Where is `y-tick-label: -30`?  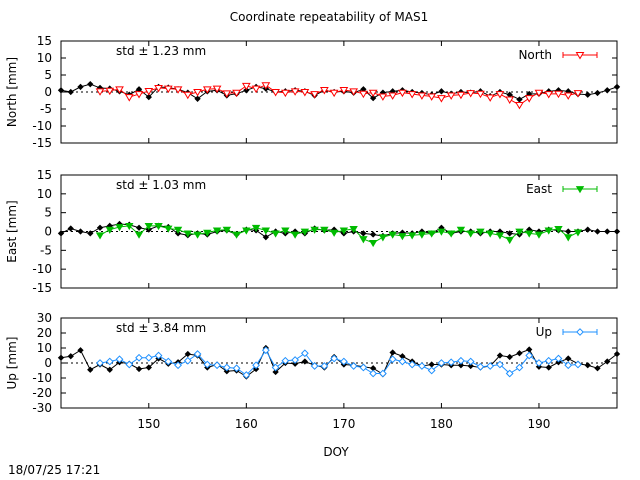
y-tick-label: -30 is located at coordinates (42, 408).